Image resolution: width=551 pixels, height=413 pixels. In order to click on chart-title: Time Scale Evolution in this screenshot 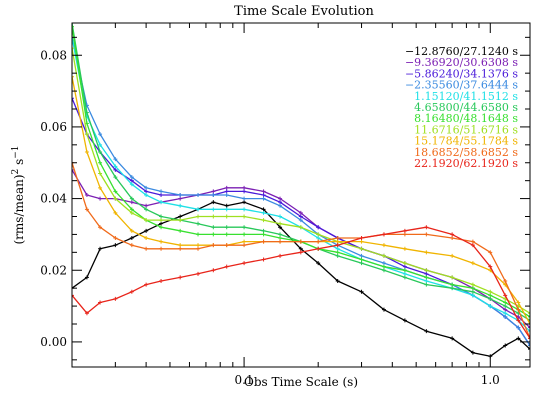, I will do `click(304, 11)`.